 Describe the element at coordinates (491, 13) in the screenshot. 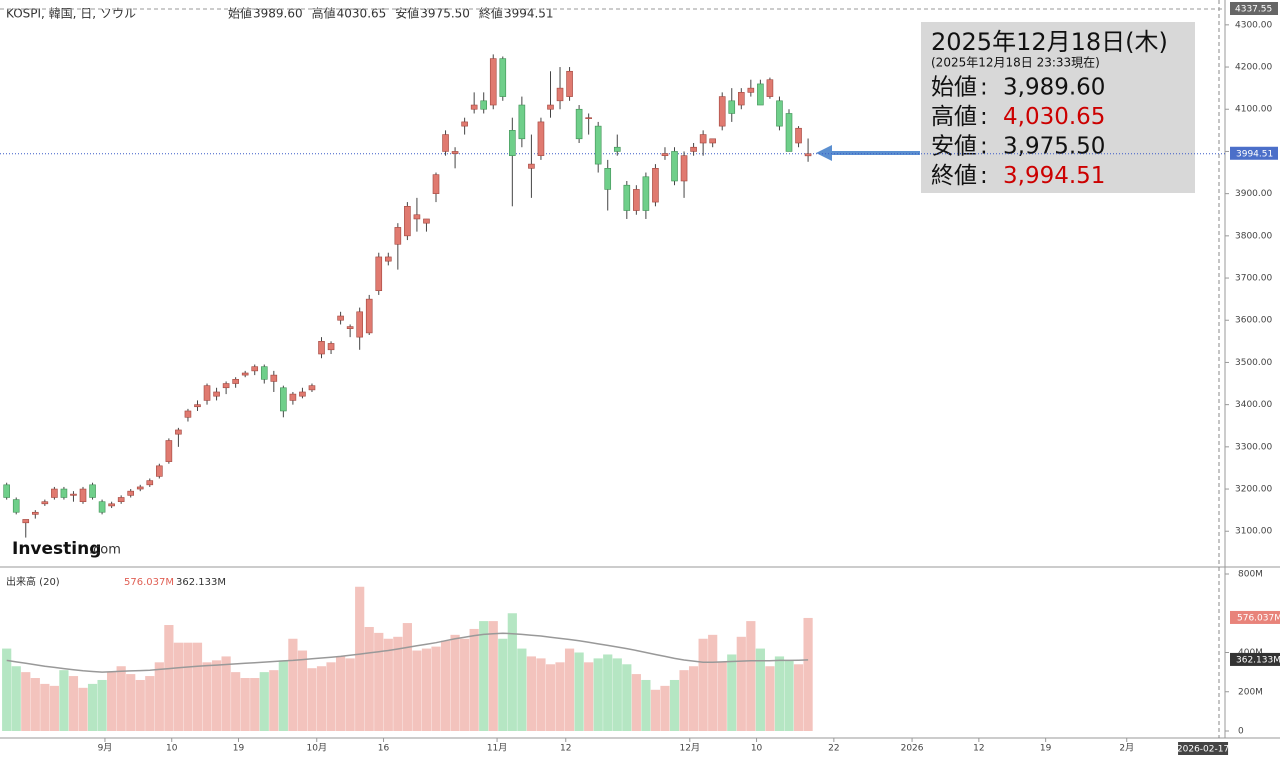

I see `header-label: 終値` at that location.